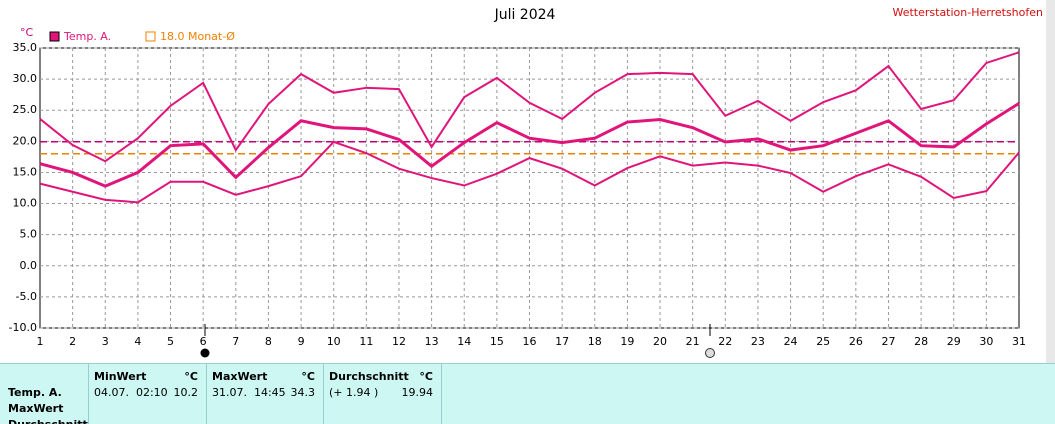  What do you see at coordinates (35, 392) in the screenshot?
I see `row-label: Temp. A.` at bounding box center [35, 392].